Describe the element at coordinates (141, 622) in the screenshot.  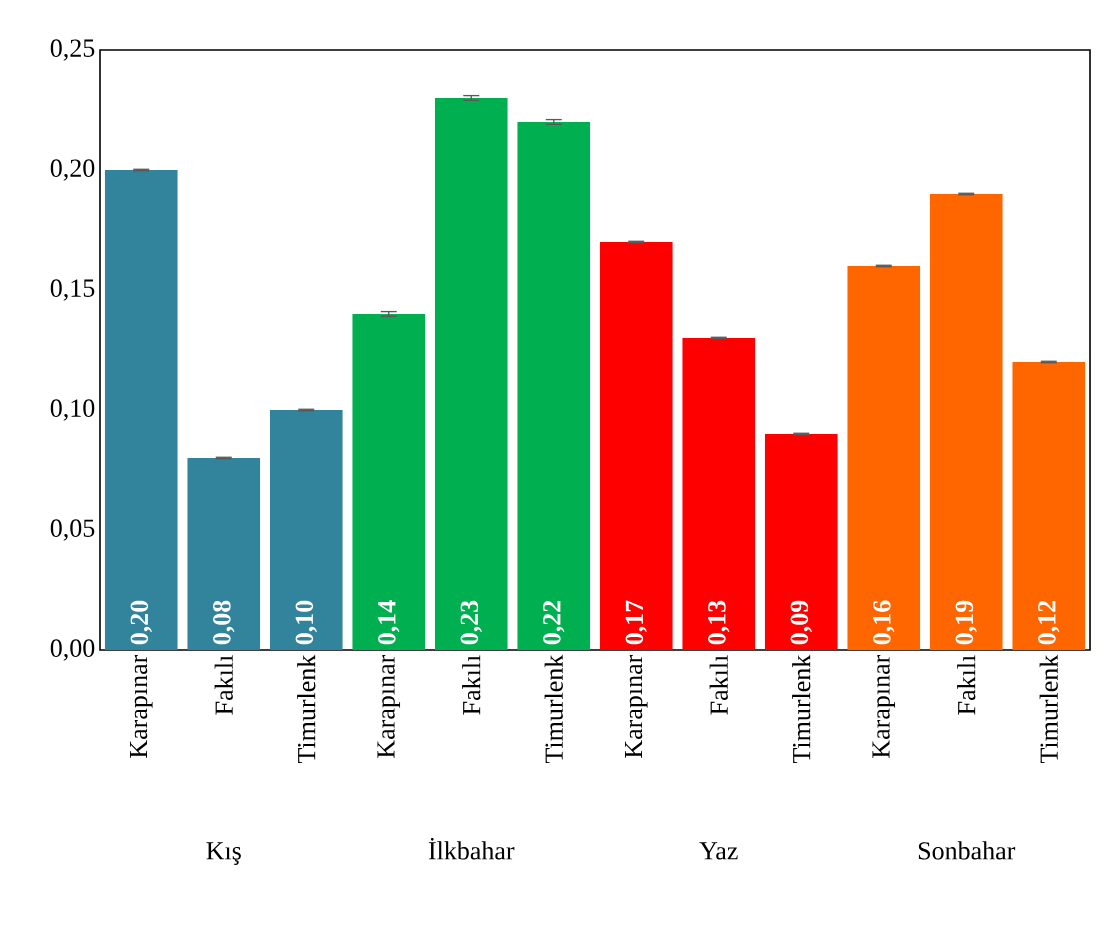
I see `data-label: 0,20` at that location.